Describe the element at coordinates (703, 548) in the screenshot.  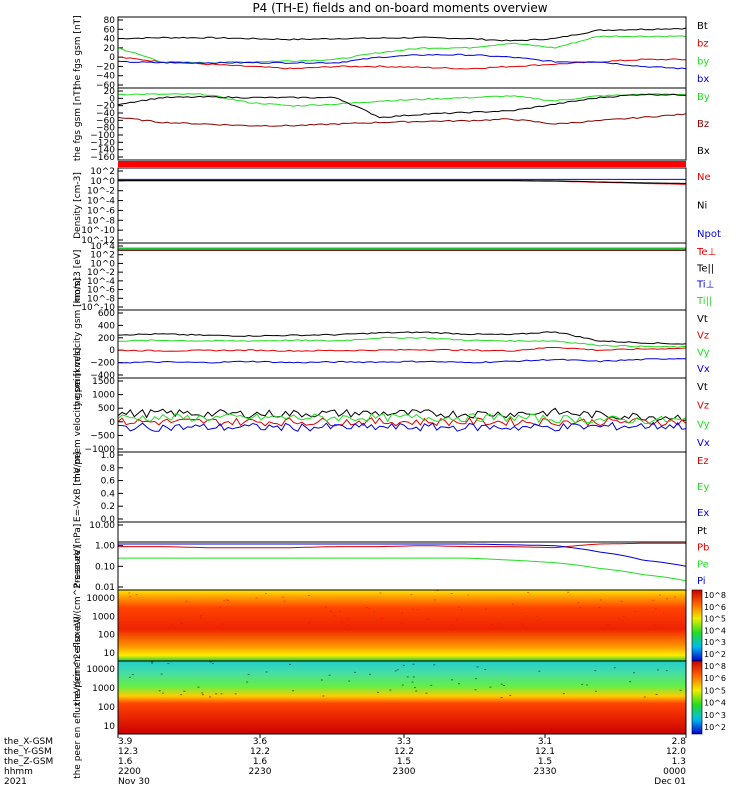
I see `legend-label-Pb: Pb` at that location.